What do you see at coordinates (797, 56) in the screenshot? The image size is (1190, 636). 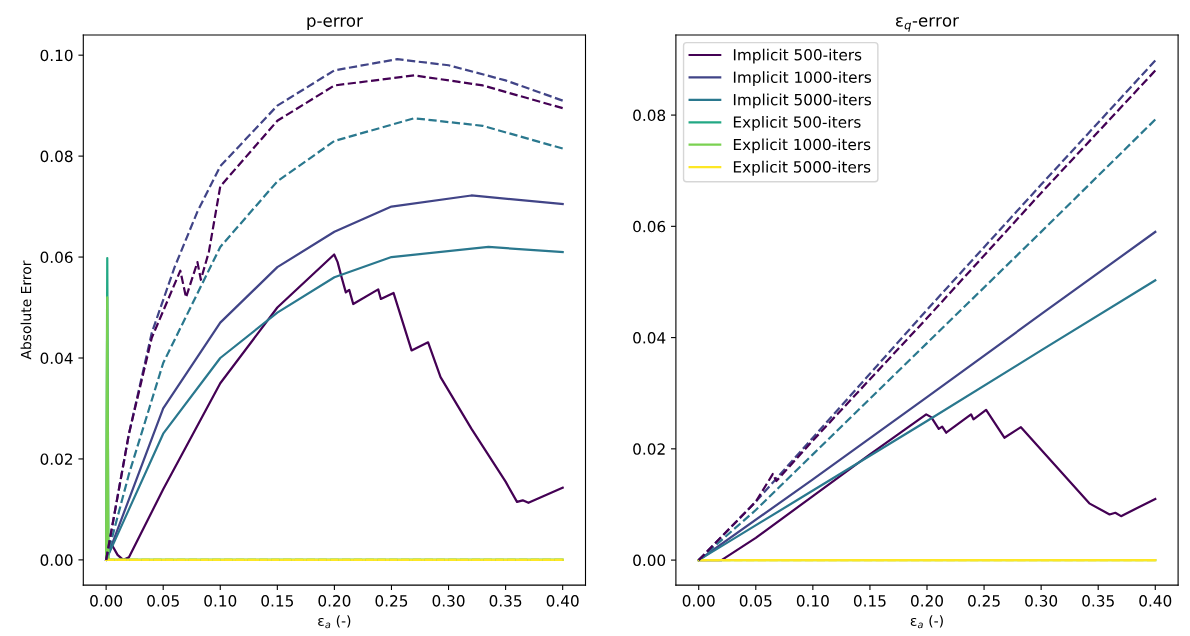 I see `legend-label: Implicit 500-iters` at bounding box center [797, 56].